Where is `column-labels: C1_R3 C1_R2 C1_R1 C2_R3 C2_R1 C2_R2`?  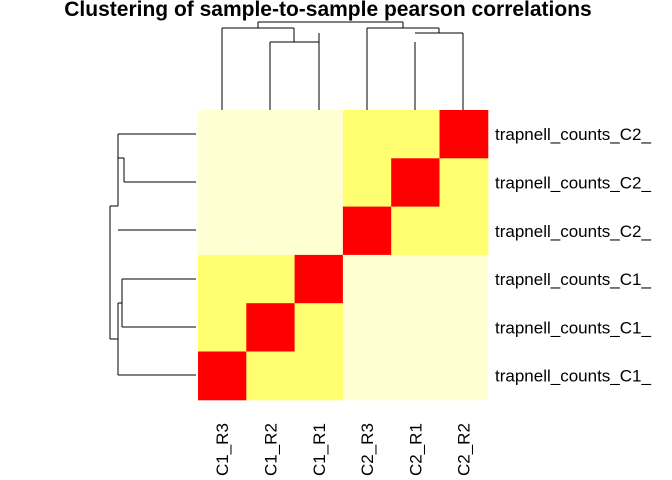
column-labels: C1_R3 C1_R2 C1_R1 C2_R3 C2_R1 C2_R2 is located at coordinates (343, 449).